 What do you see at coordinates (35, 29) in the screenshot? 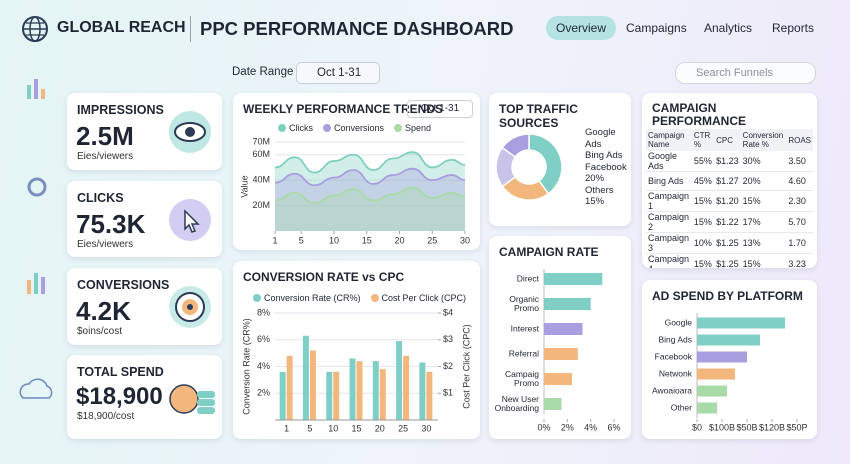
I see `logo` at bounding box center [35, 29].